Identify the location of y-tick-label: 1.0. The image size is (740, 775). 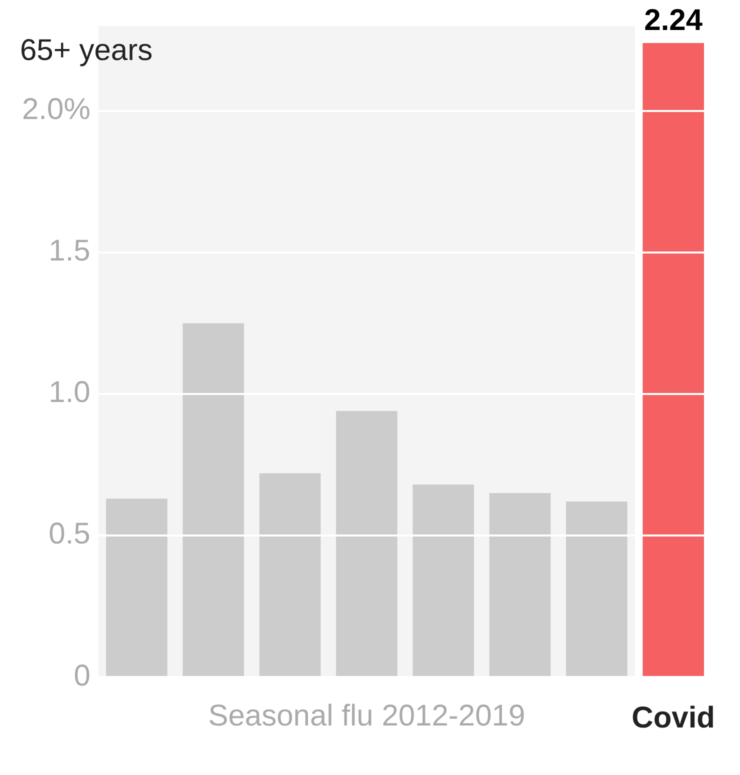
(69, 393).